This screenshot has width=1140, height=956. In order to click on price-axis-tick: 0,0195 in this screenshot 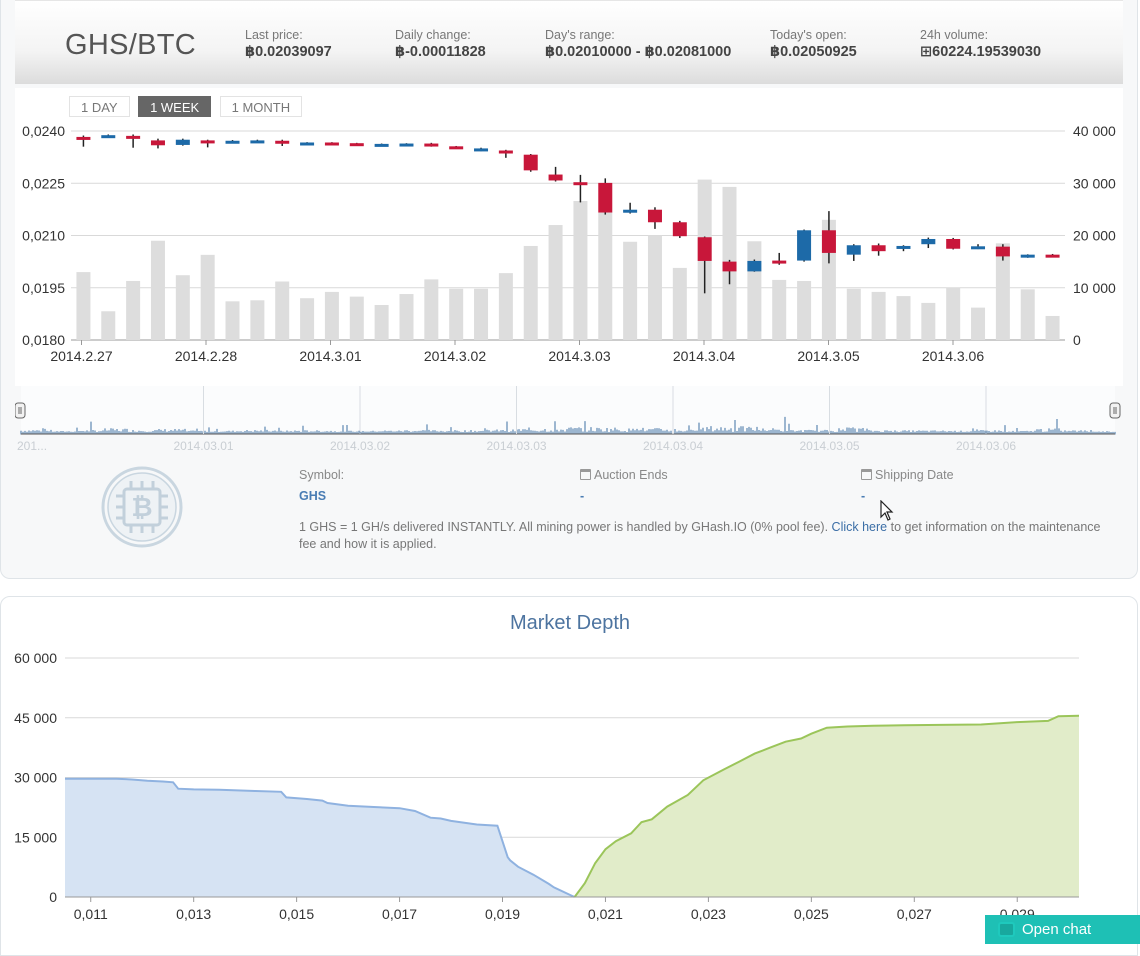, I will do `click(43, 288)`.